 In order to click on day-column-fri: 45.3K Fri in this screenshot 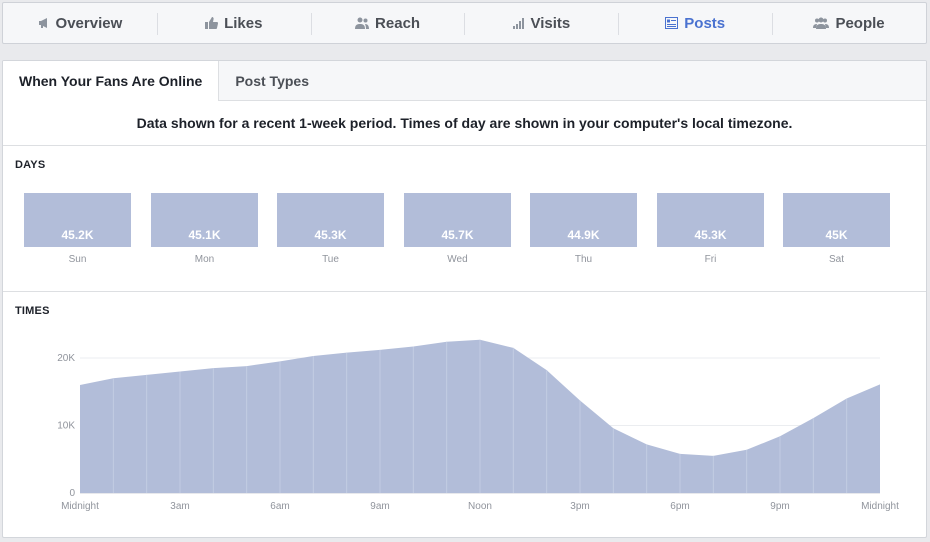, I will do `click(710, 229)`.